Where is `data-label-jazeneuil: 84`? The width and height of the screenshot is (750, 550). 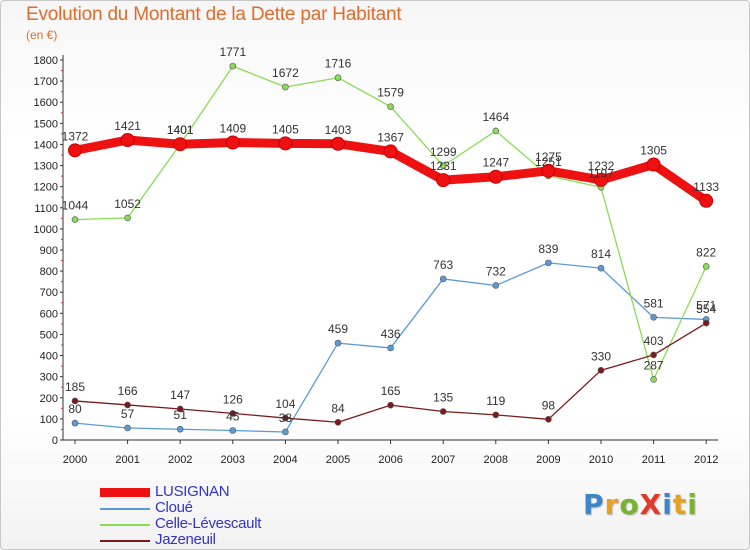 data-label-jazeneuil: 84 is located at coordinates (338, 408).